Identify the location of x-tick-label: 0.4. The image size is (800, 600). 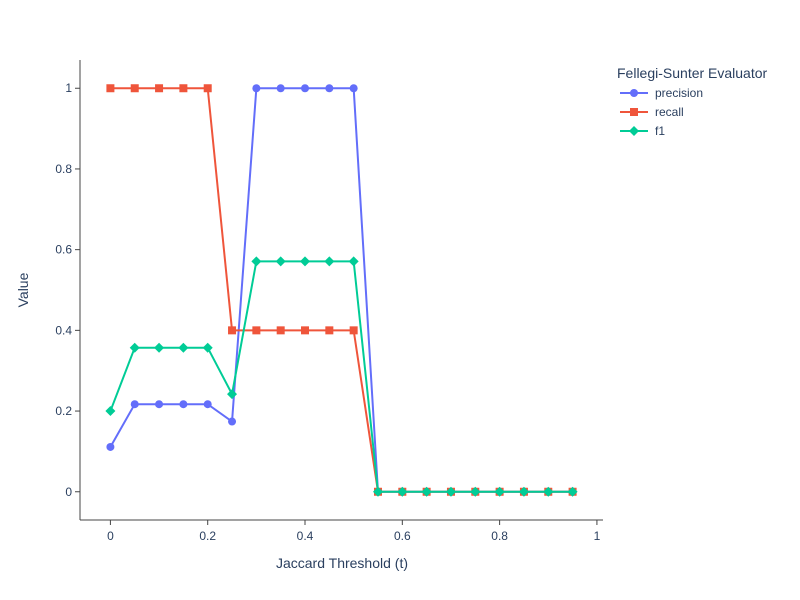
(305, 536).